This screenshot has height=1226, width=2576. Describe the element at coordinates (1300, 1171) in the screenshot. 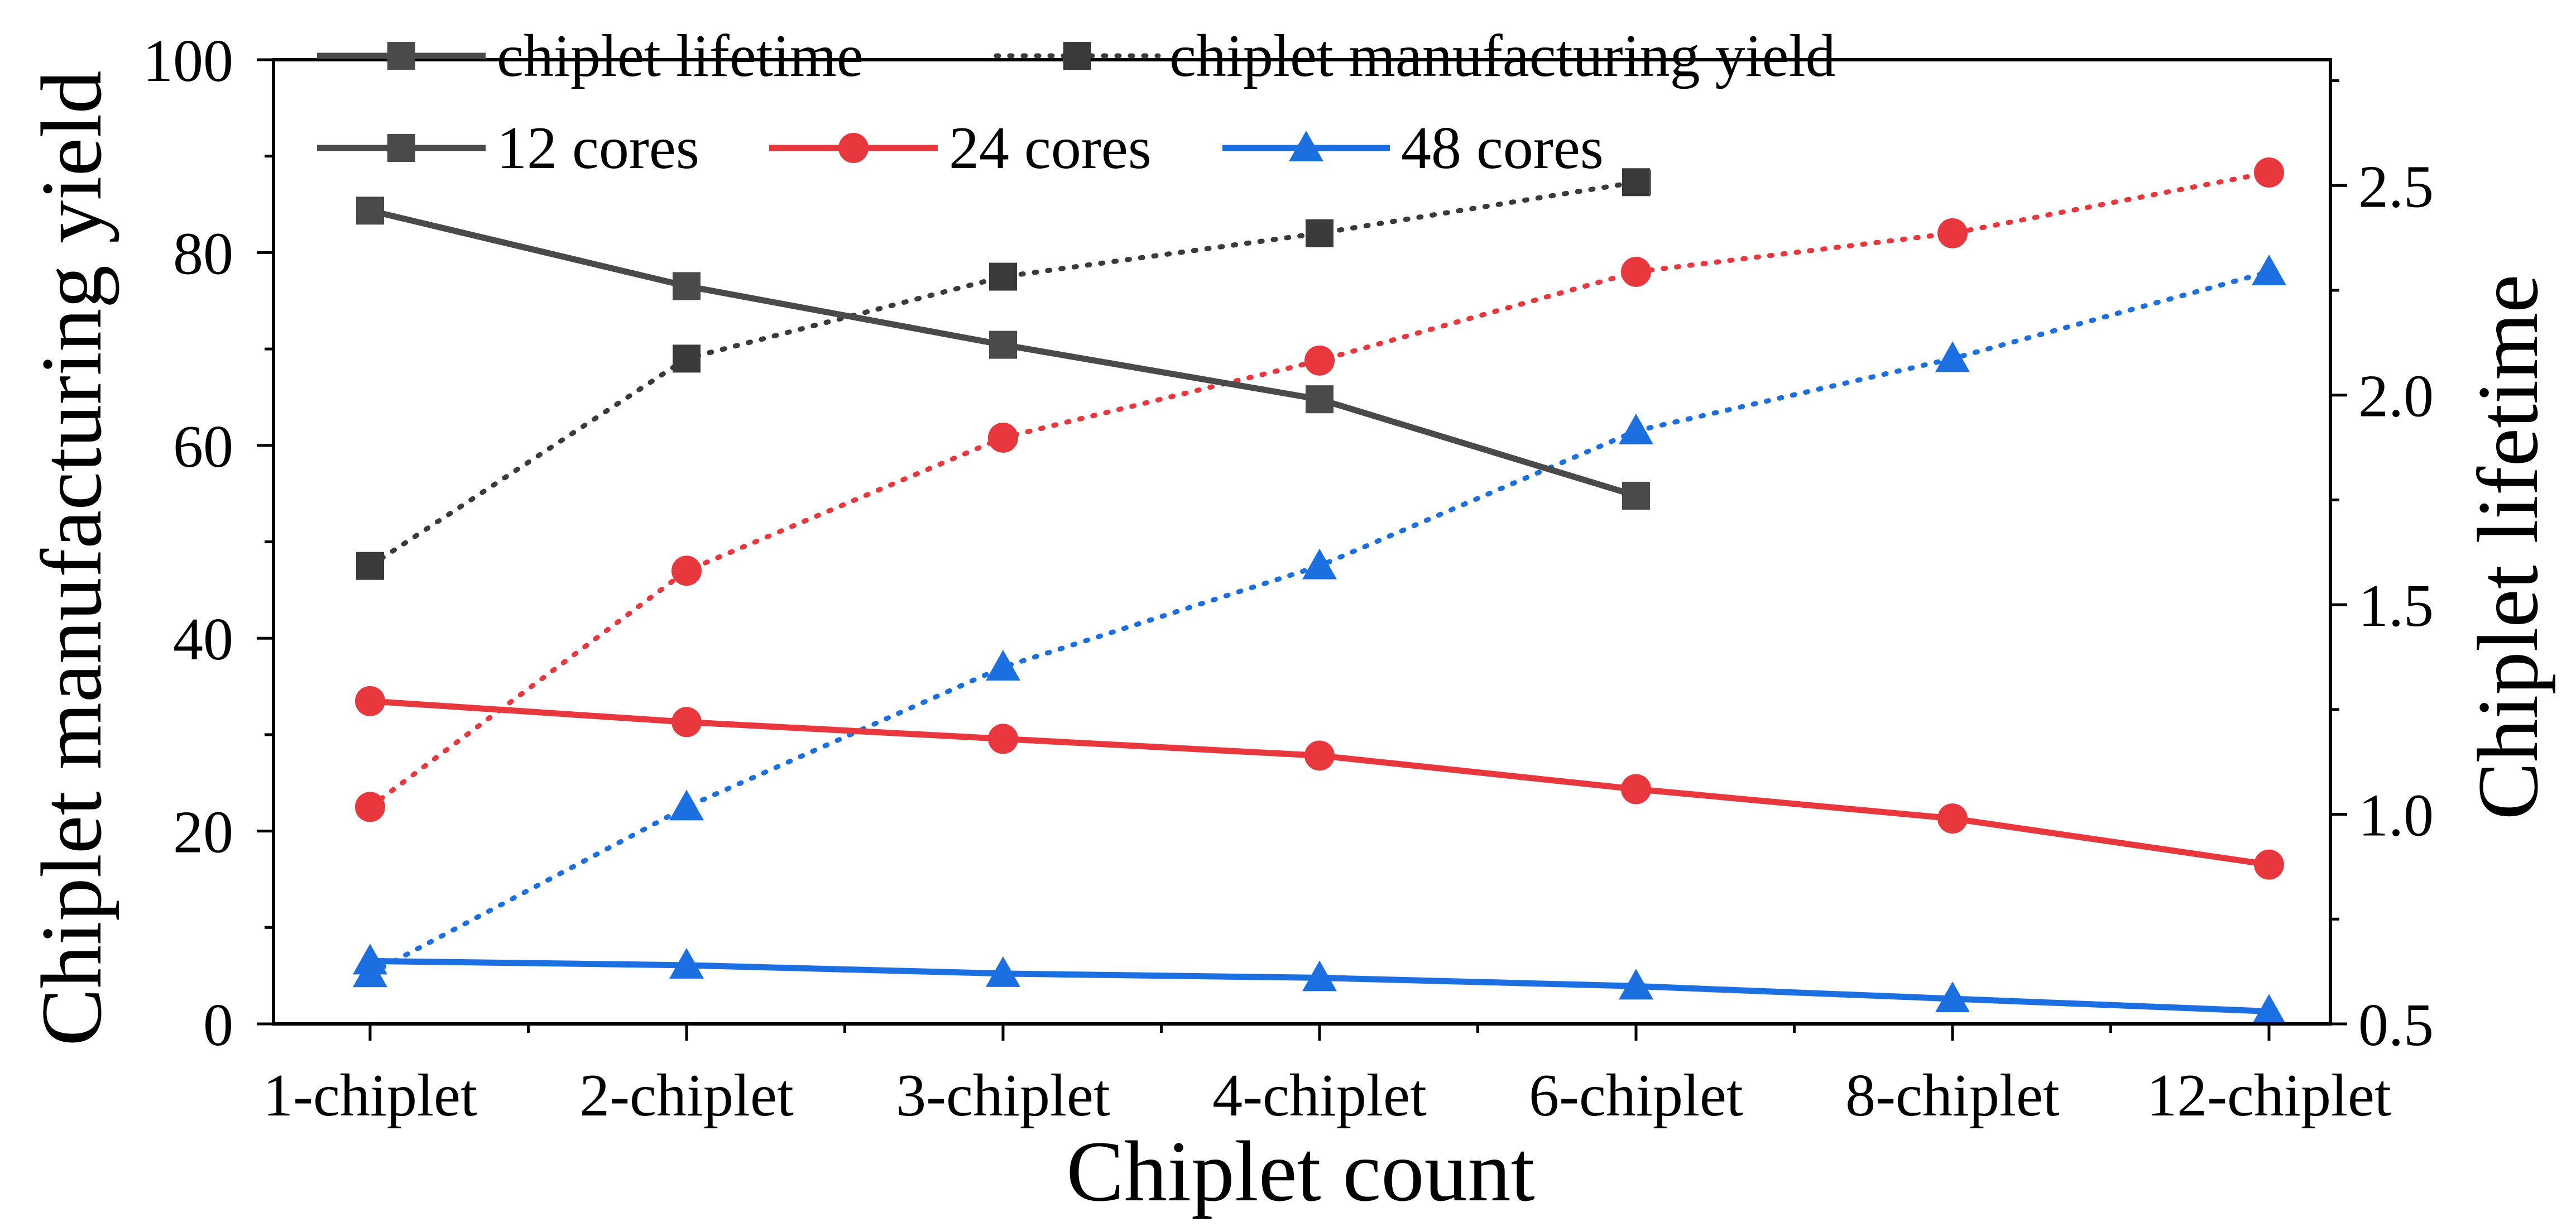

I see `x-axis-title: Chiplet count` at that location.